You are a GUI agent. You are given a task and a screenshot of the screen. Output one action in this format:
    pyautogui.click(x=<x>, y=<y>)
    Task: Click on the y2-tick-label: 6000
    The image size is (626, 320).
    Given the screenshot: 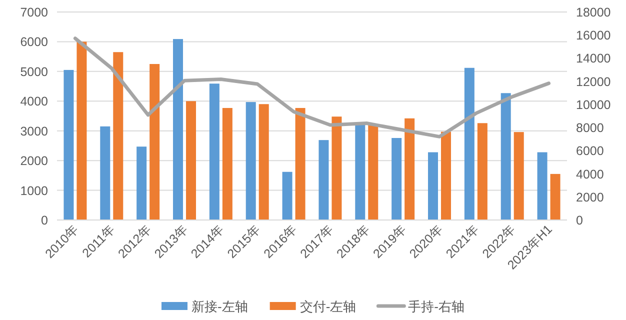 What is the action you would take?
    pyautogui.click(x=590, y=151)
    